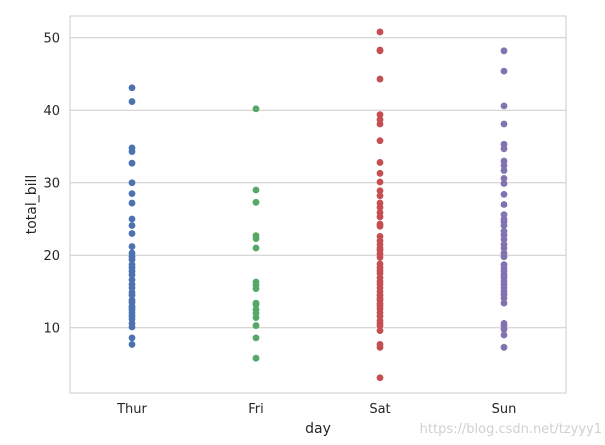  I want to click on x-tick-label: Sat, so click(379, 409).